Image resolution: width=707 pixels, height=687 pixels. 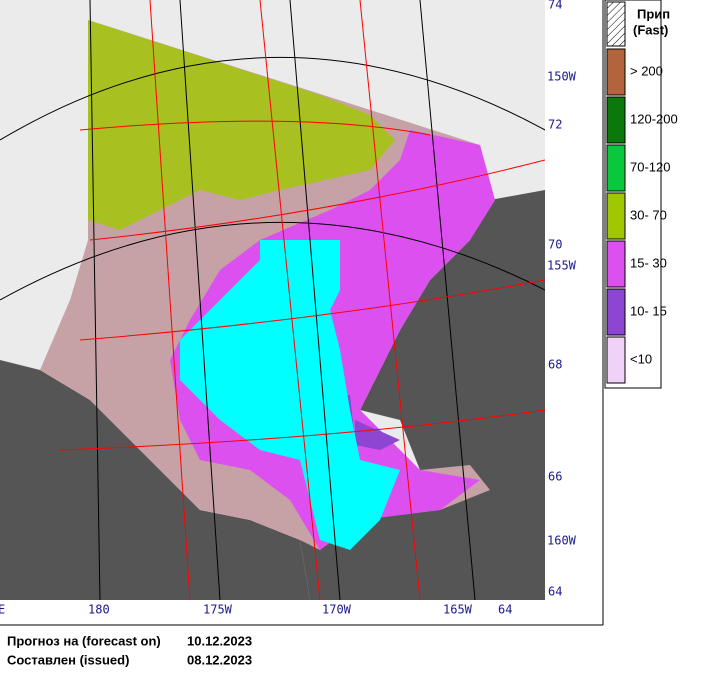 I want to click on lon-label: E, so click(x=2, y=610).